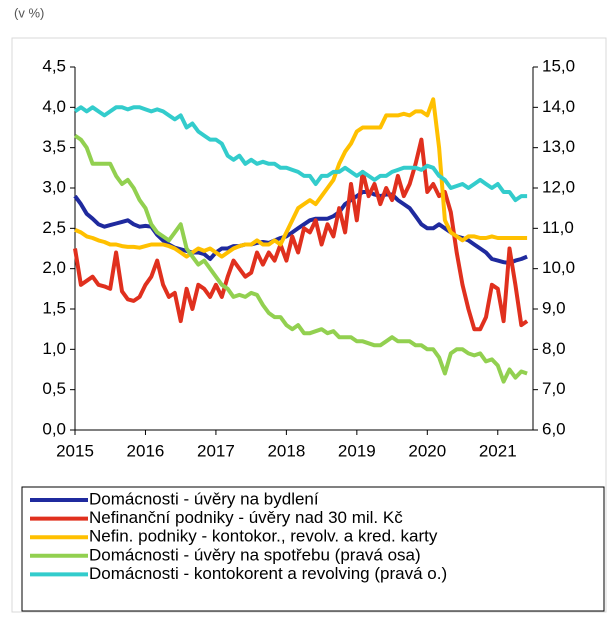 This screenshot has width=612, height=618. I want to click on legend-label: Domácnosti - úvěry na bydlení, so click(204, 498).